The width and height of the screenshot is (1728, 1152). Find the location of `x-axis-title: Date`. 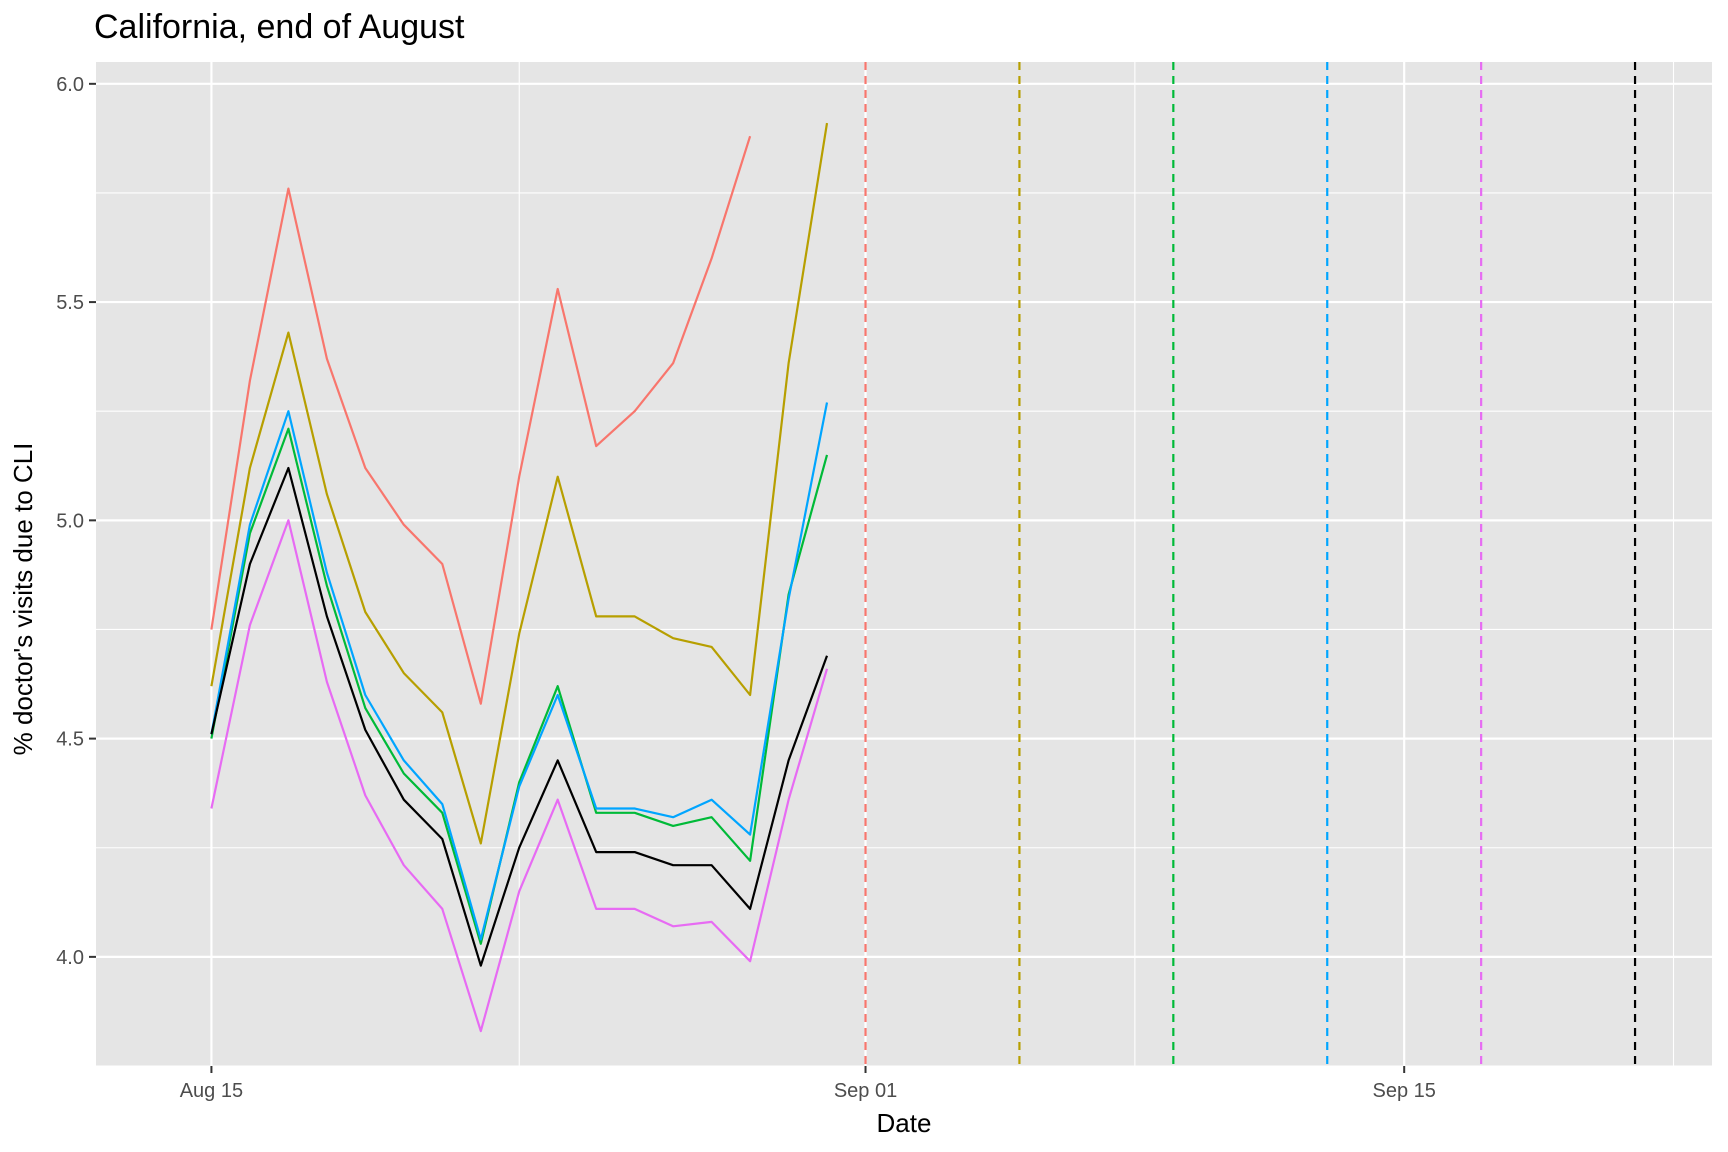

x-axis-title: Date is located at coordinates (904, 1123).